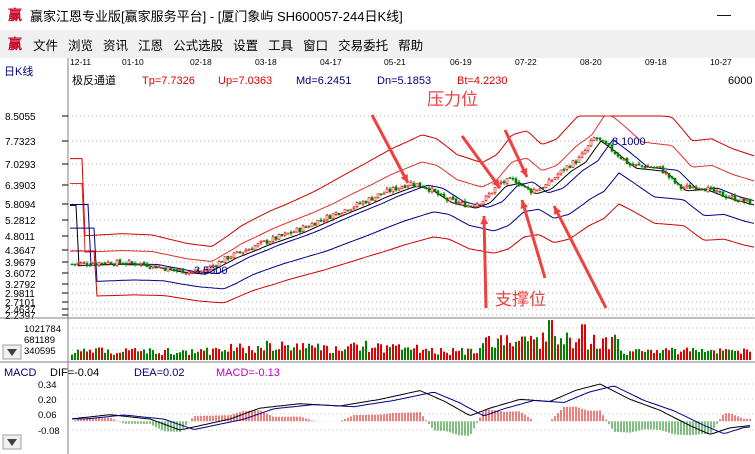  Describe the element at coordinates (211, 271) in the screenshot. I see `low-label: 3.5300` at that location.